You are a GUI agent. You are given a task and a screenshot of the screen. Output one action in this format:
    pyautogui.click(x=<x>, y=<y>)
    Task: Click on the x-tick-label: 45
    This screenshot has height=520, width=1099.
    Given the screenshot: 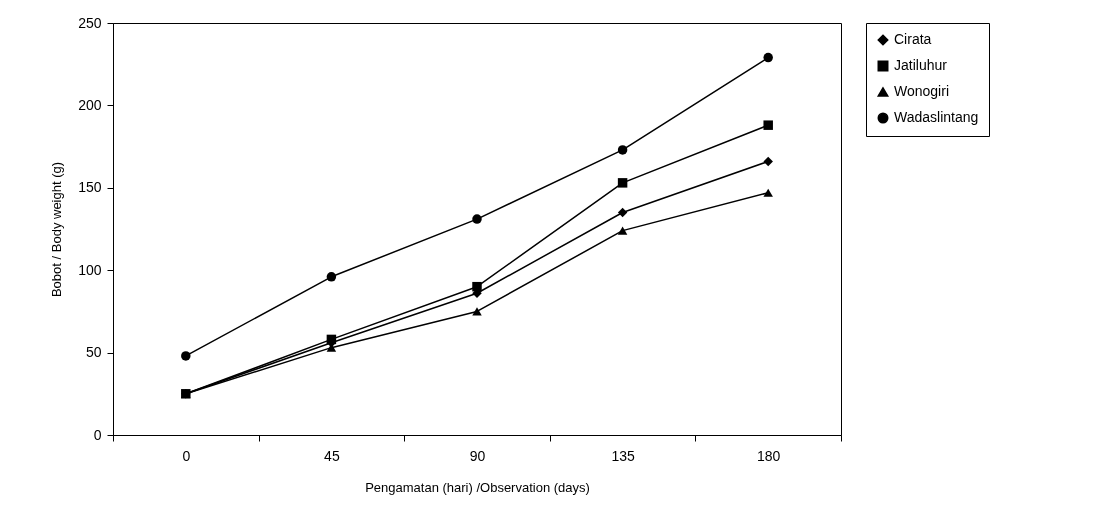 What is the action you would take?
    pyautogui.click(x=332, y=455)
    